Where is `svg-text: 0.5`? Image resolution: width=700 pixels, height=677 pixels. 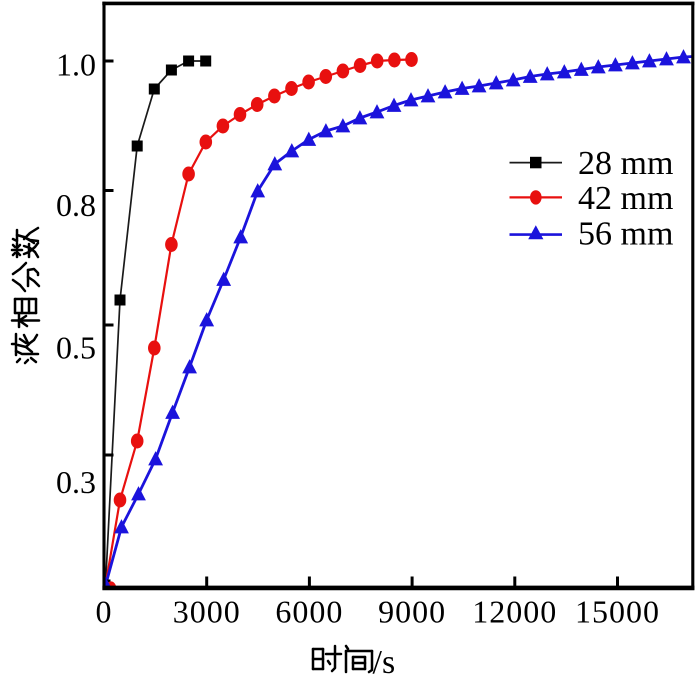
svg-text: 0.5 is located at coordinates (76, 348).